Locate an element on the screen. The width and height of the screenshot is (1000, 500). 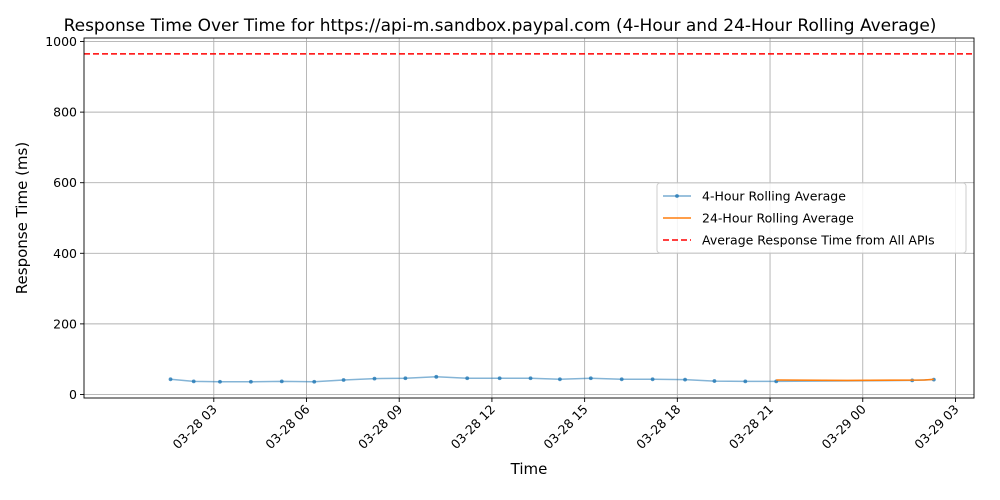
rolling-24h-line is located at coordinates (855, 380).